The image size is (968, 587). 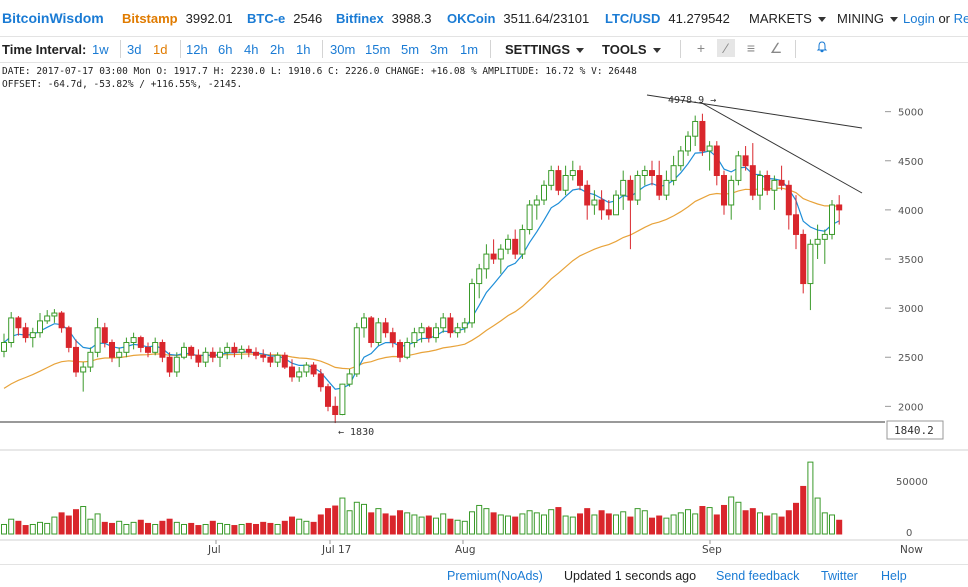 What do you see at coordinates (518, 18) in the screenshot?
I see `market-ticker-okcoin: OKCoin 3511.64/23101` at bounding box center [518, 18].